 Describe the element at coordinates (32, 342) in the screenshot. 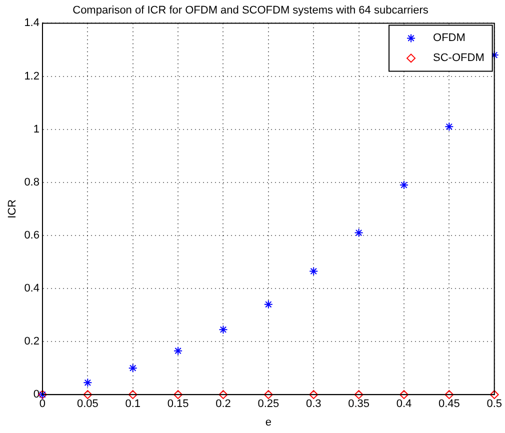

I see `y-tick-label: 0.2` at that location.